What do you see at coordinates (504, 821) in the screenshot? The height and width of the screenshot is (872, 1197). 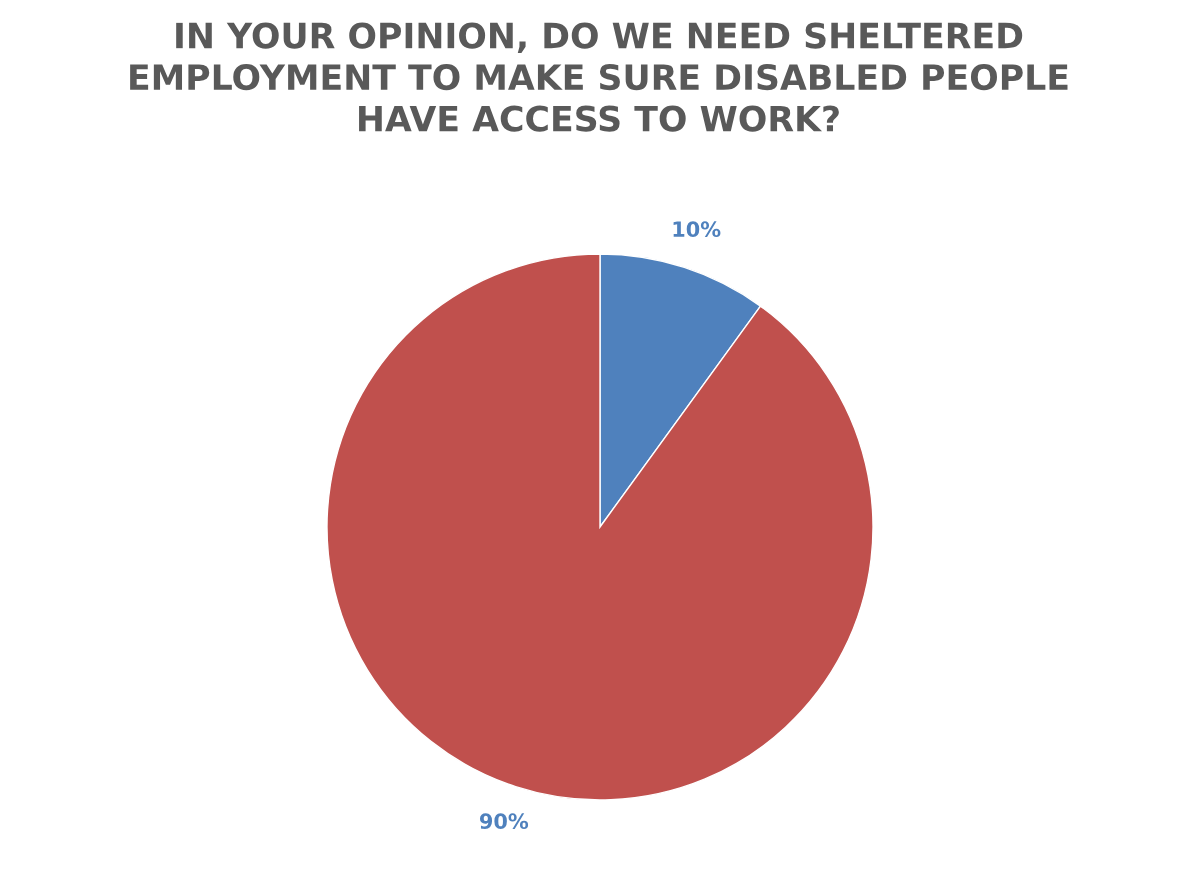 I see `data-label: 90%` at bounding box center [504, 821].